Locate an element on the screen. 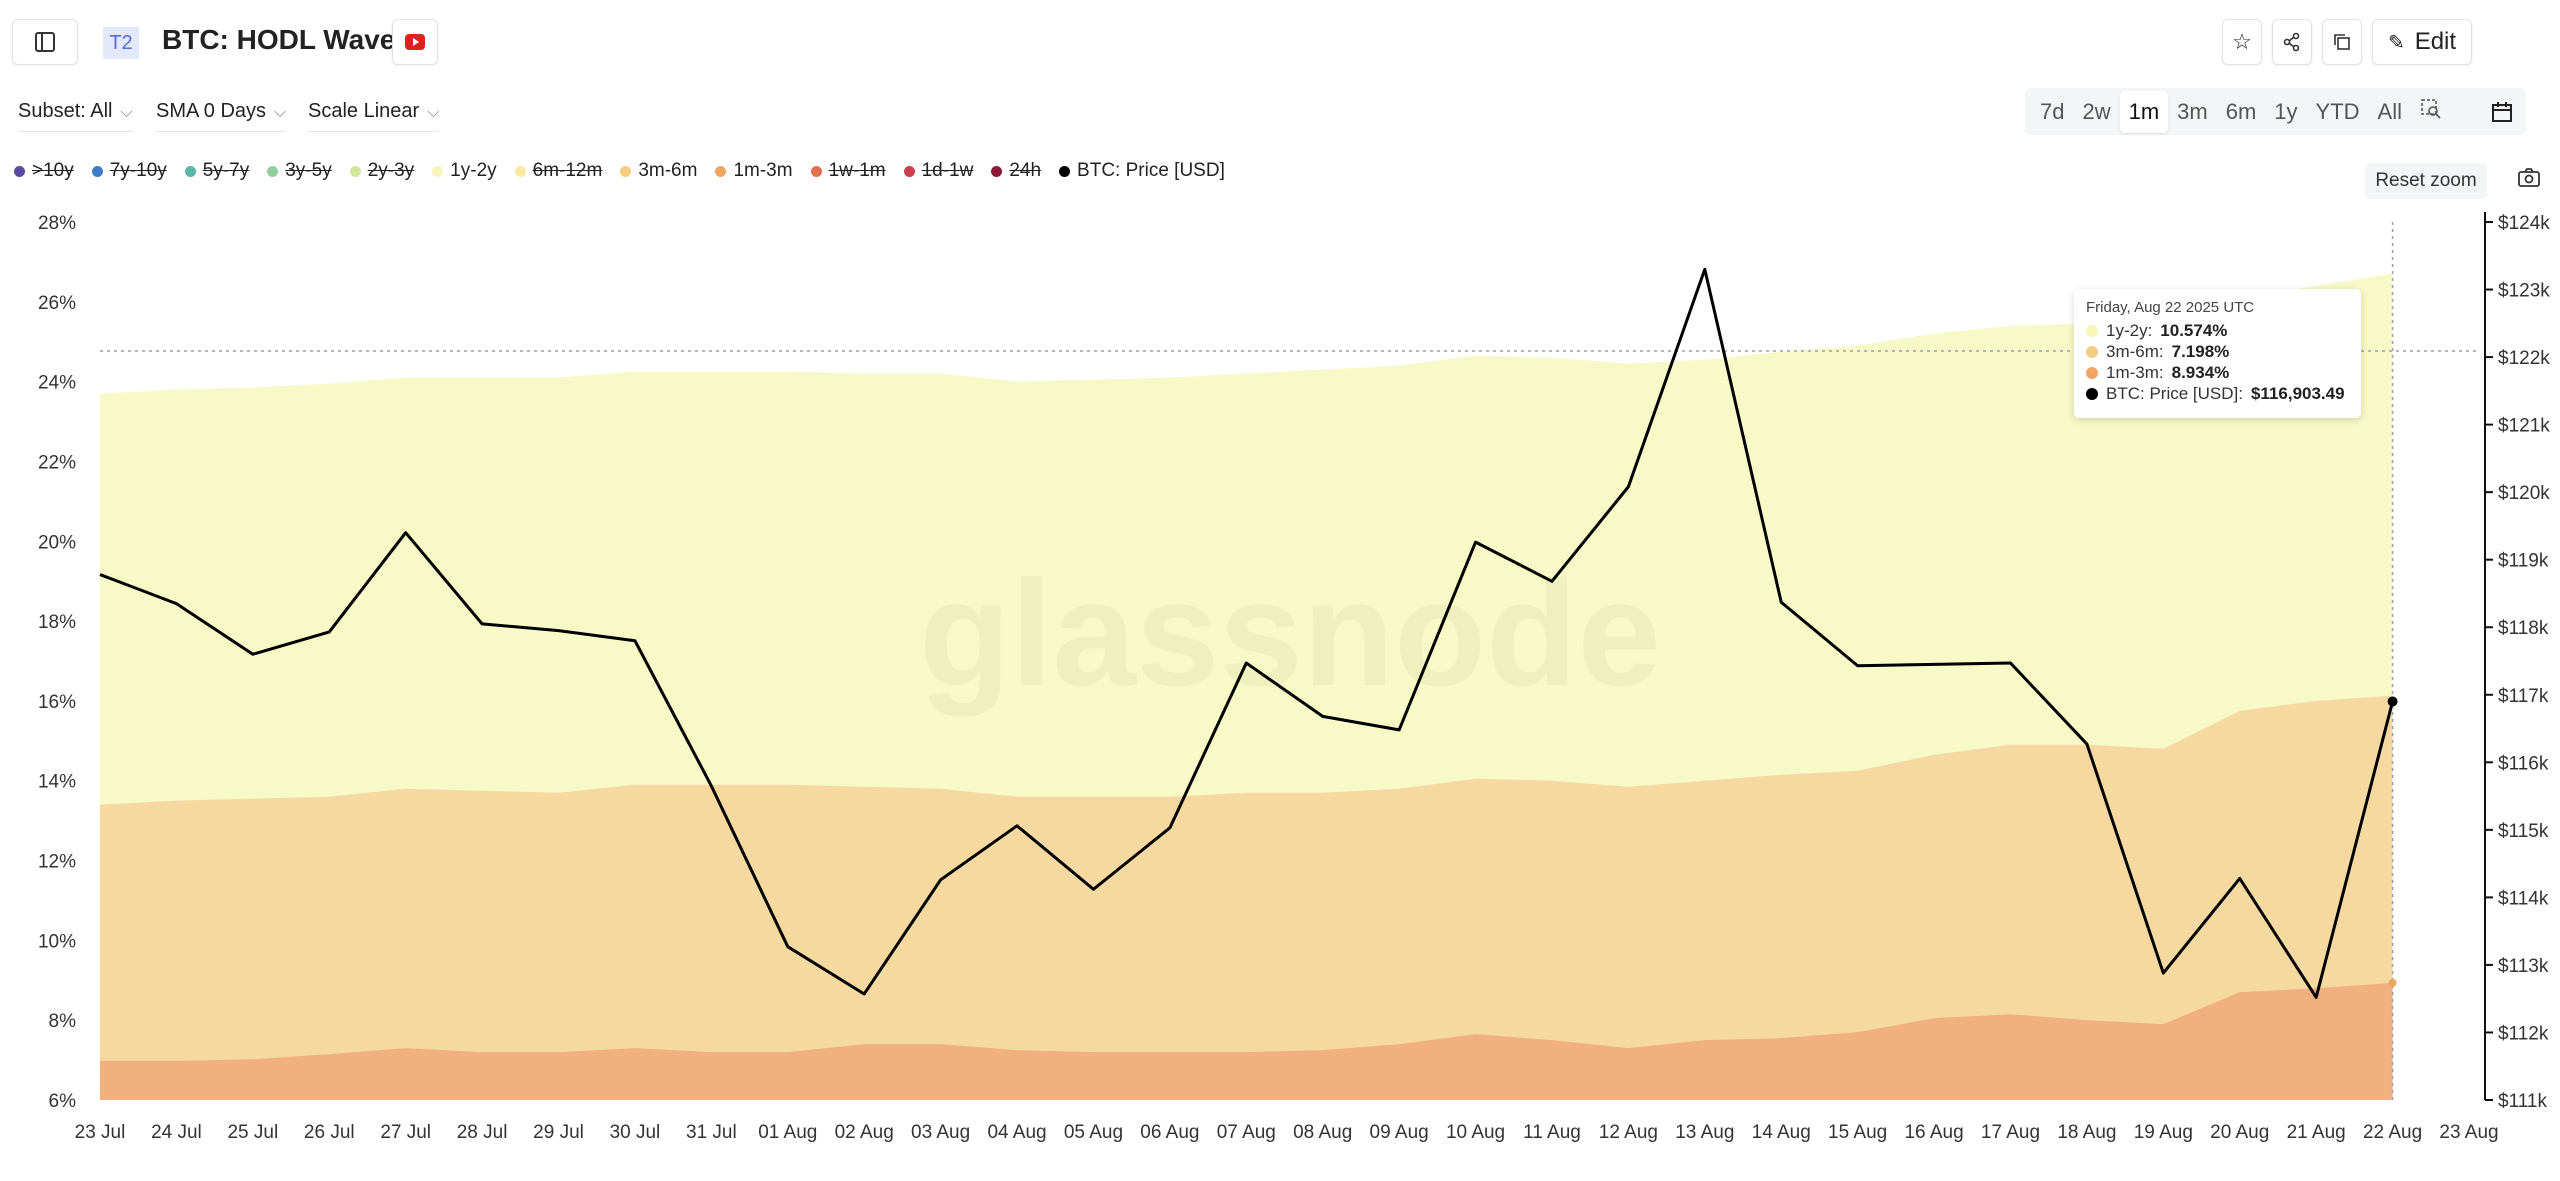  y-tick-left: 26% is located at coordinates (57, 303).